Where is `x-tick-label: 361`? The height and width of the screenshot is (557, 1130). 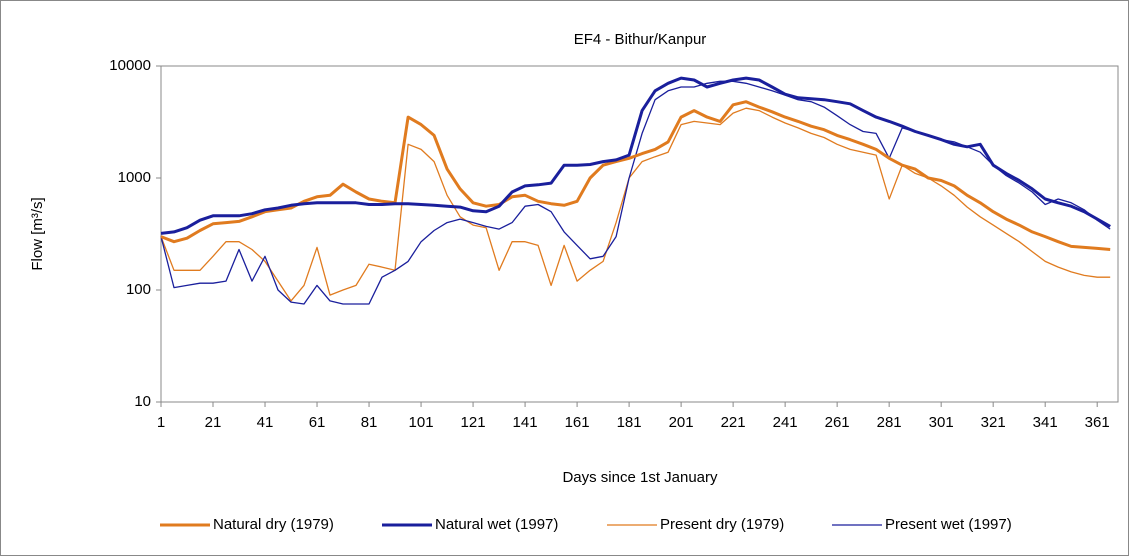
x-tick-label: 361 is located at coordinates (1097, 422).